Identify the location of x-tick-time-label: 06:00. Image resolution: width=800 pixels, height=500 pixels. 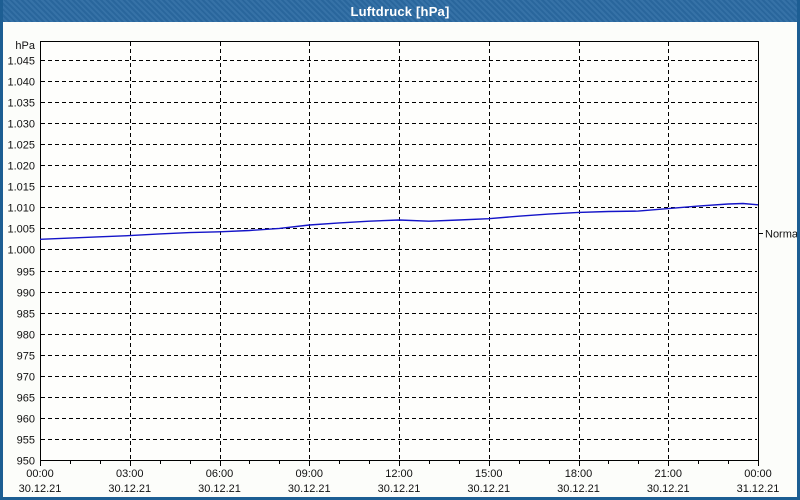
(220, 474).